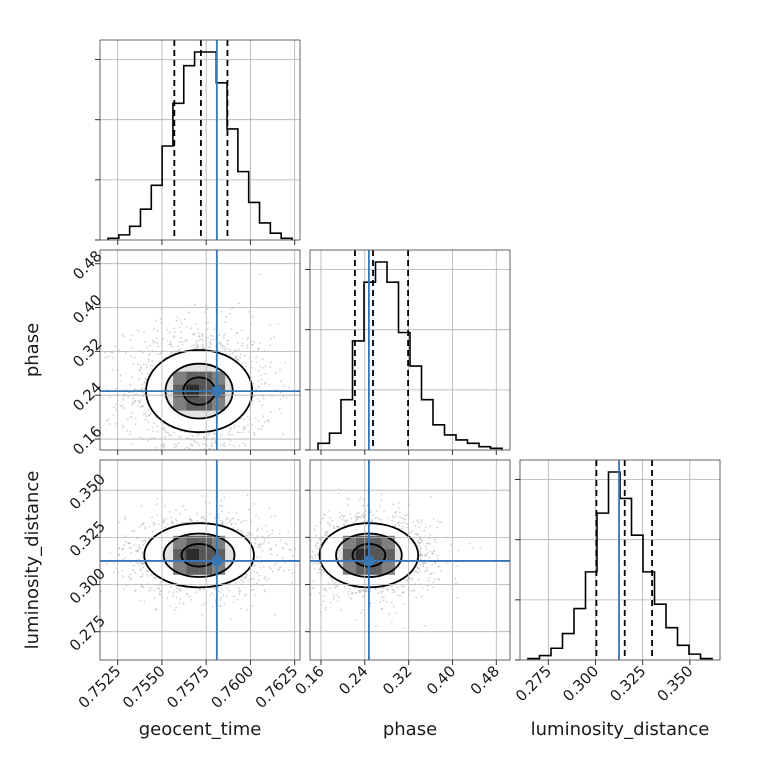  What do you see at coordinates (627, 683) in the screenshot?
I see `x-tick-label-luminosity_distance: 0.325` at bounding box center [627, 683].